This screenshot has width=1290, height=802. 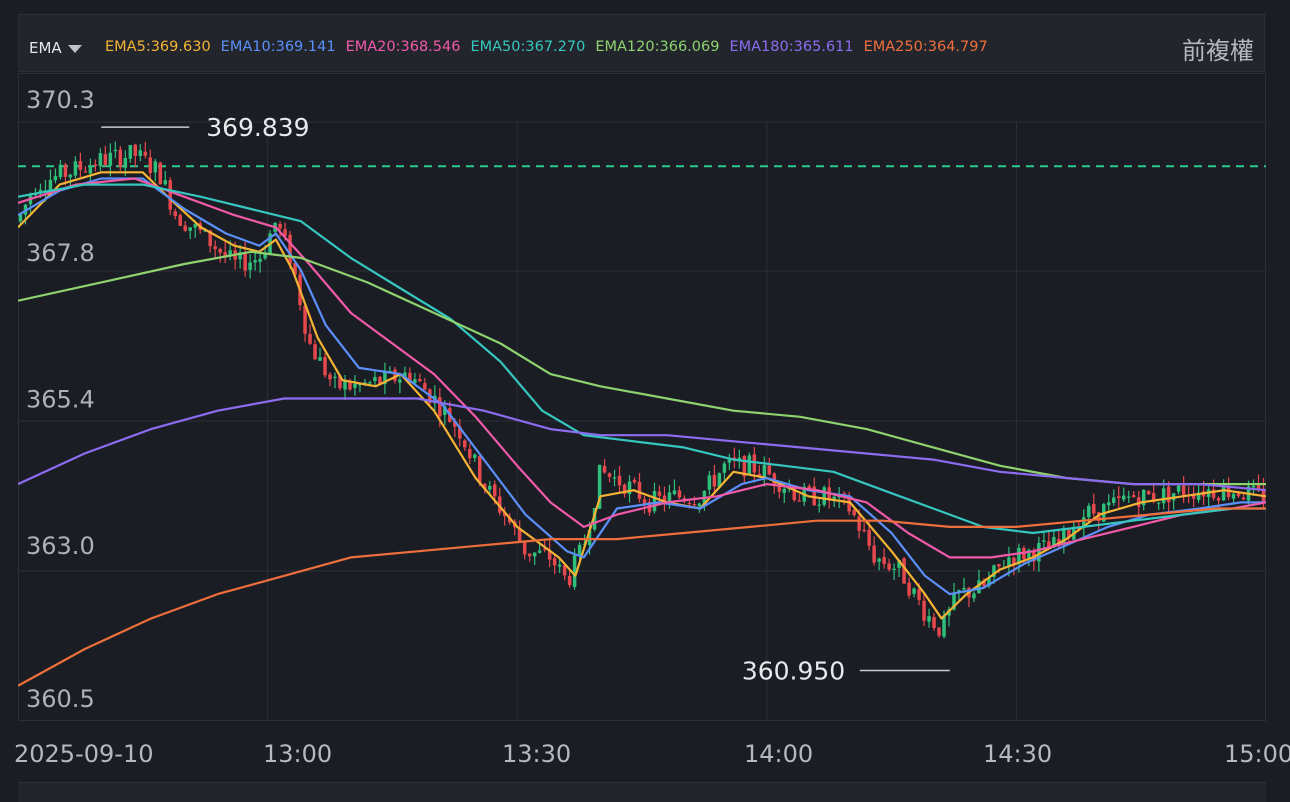 What do you see at coordinates (642, 792) in the screenshot?
I see `bottom-panel-strip` at bounding box center [642, 792].